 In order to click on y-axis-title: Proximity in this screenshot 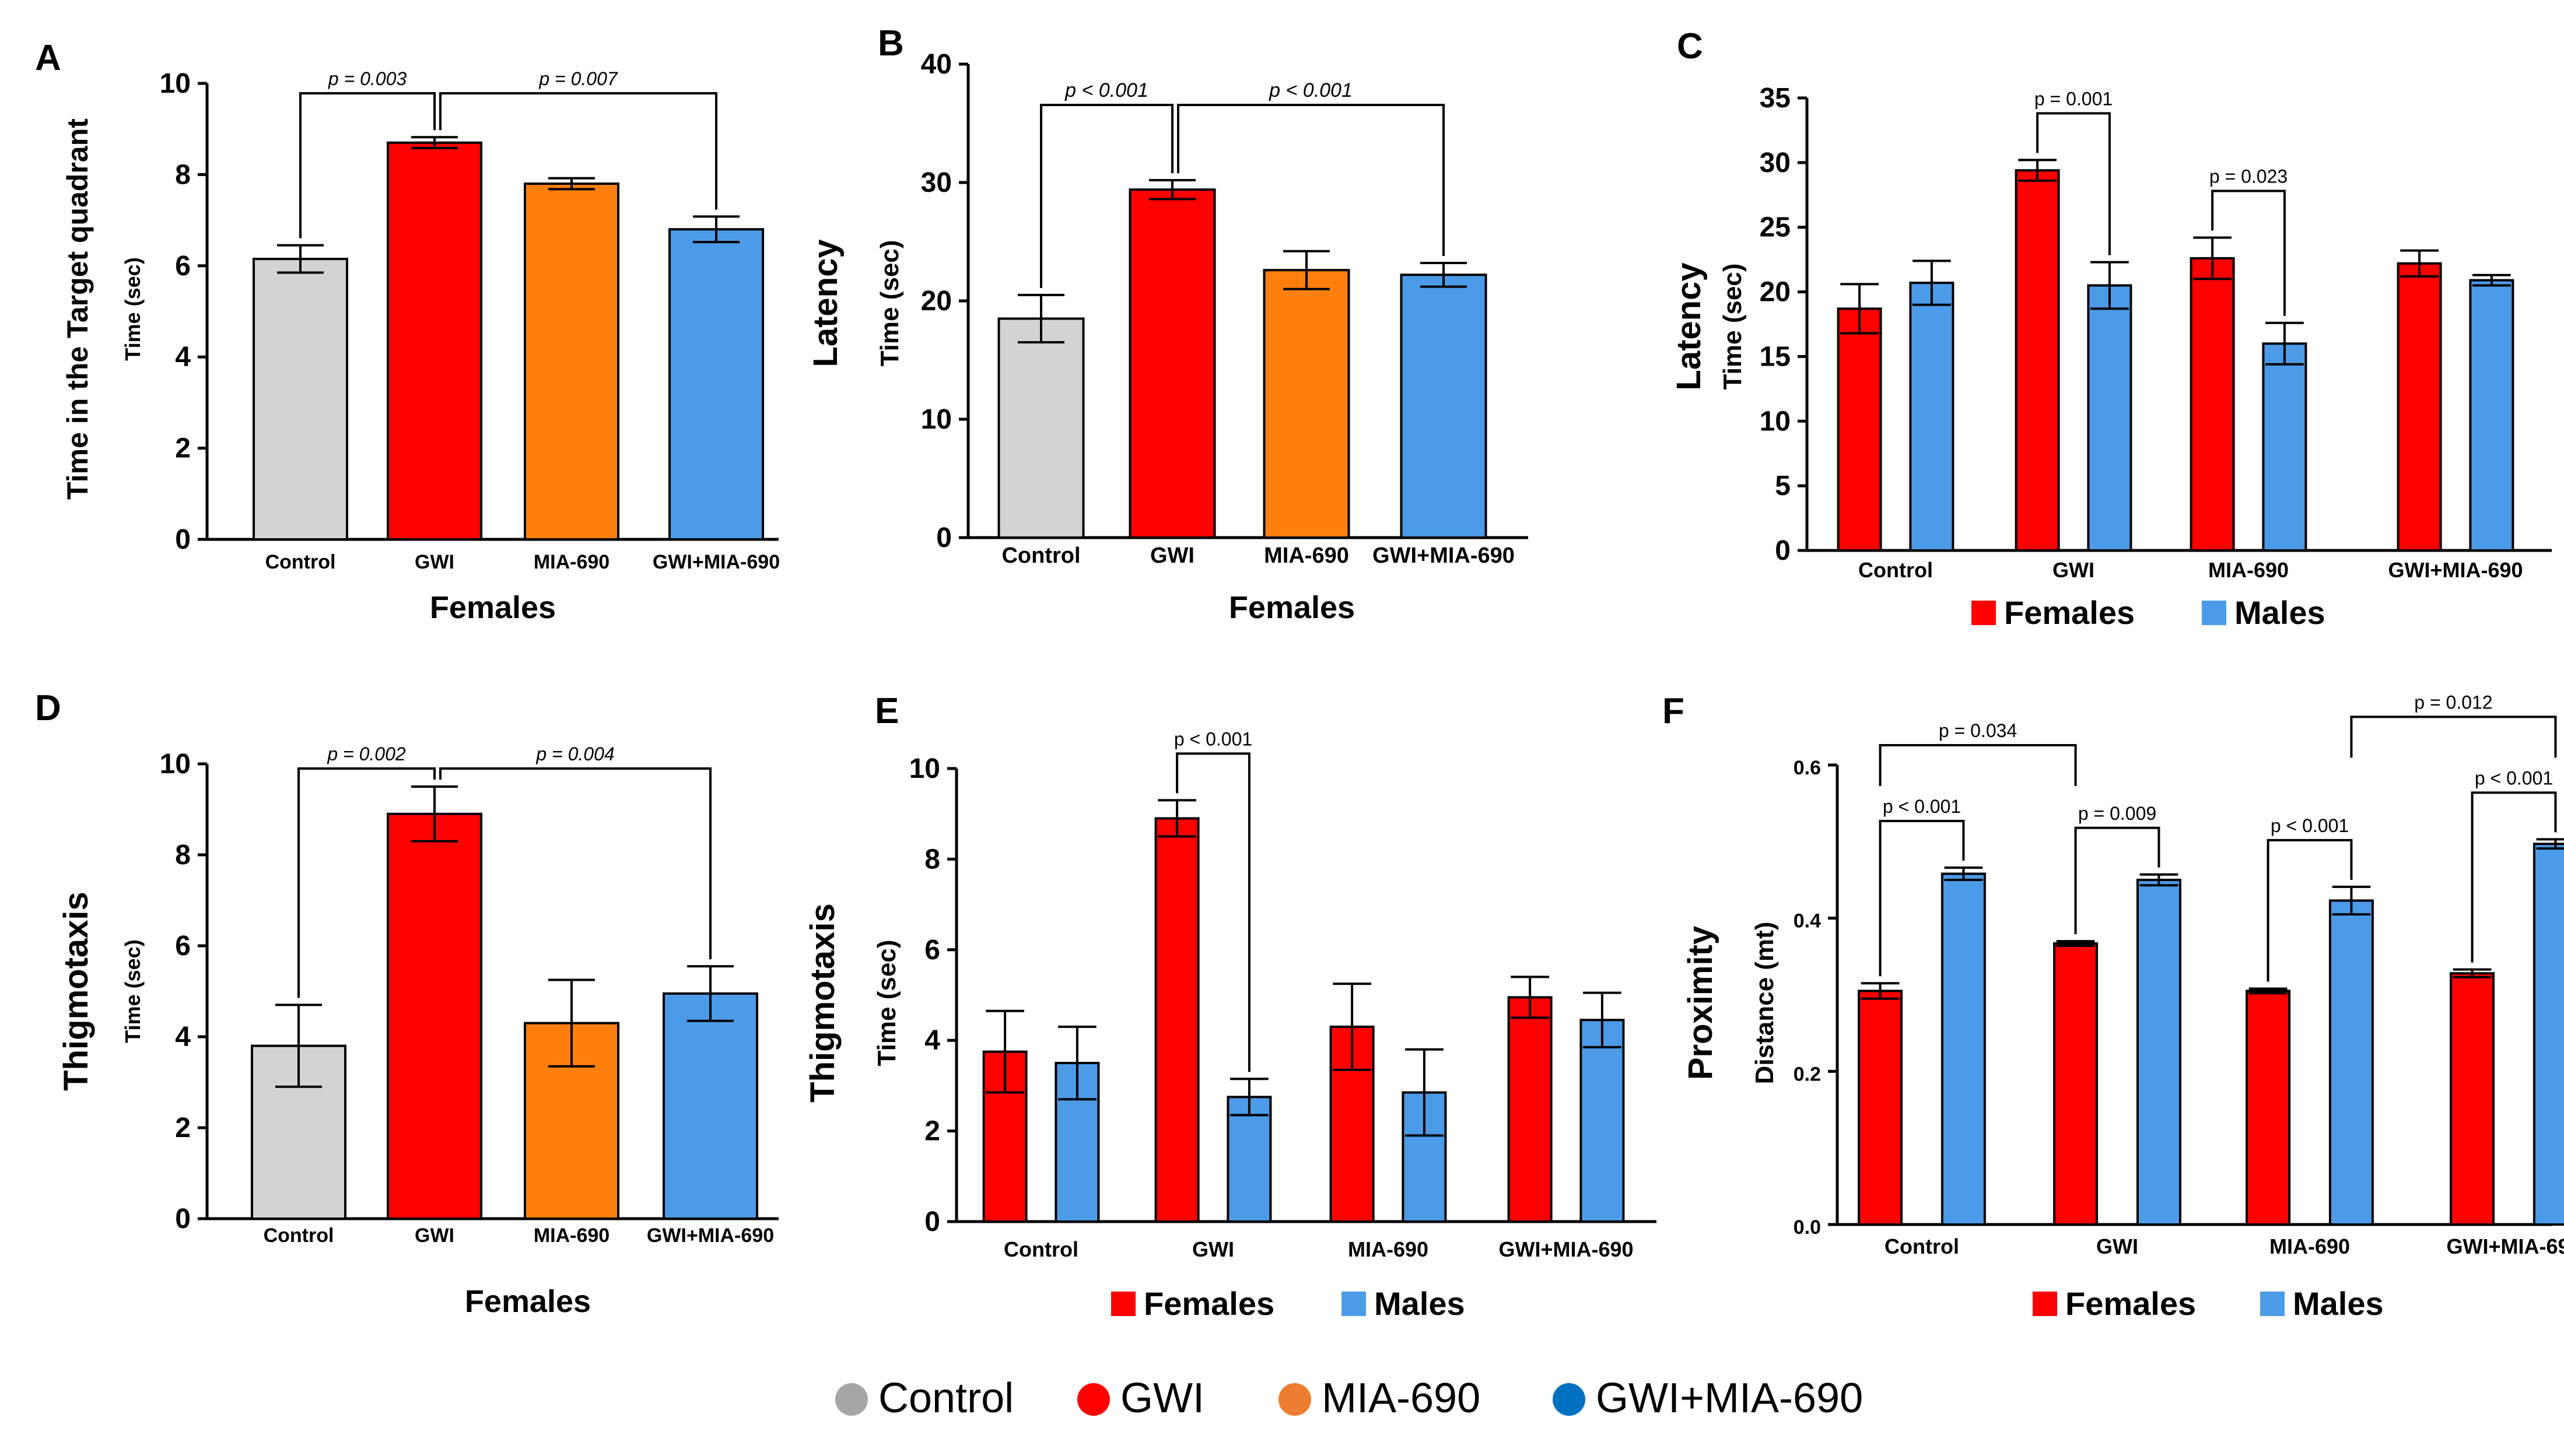, I will do `click(1700, 1003)`.